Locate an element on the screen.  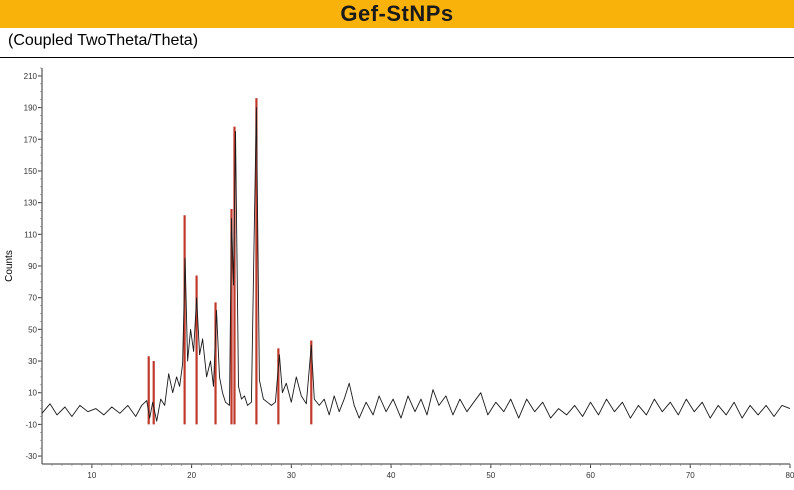
title-bar: Gef-StNPs is located at coordinates (397, 14).